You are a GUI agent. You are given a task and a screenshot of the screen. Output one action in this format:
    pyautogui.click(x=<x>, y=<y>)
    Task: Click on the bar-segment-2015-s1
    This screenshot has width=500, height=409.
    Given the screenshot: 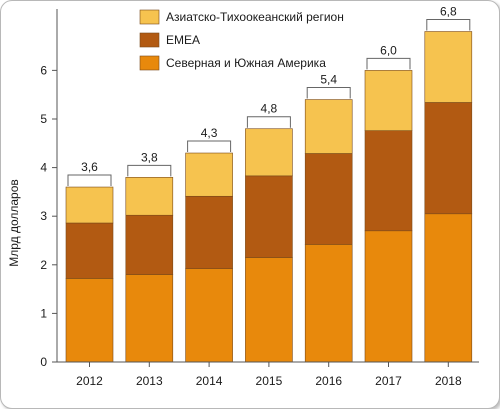 What is the action you would take?
    pyautogui.click(x=269, y=216)
    